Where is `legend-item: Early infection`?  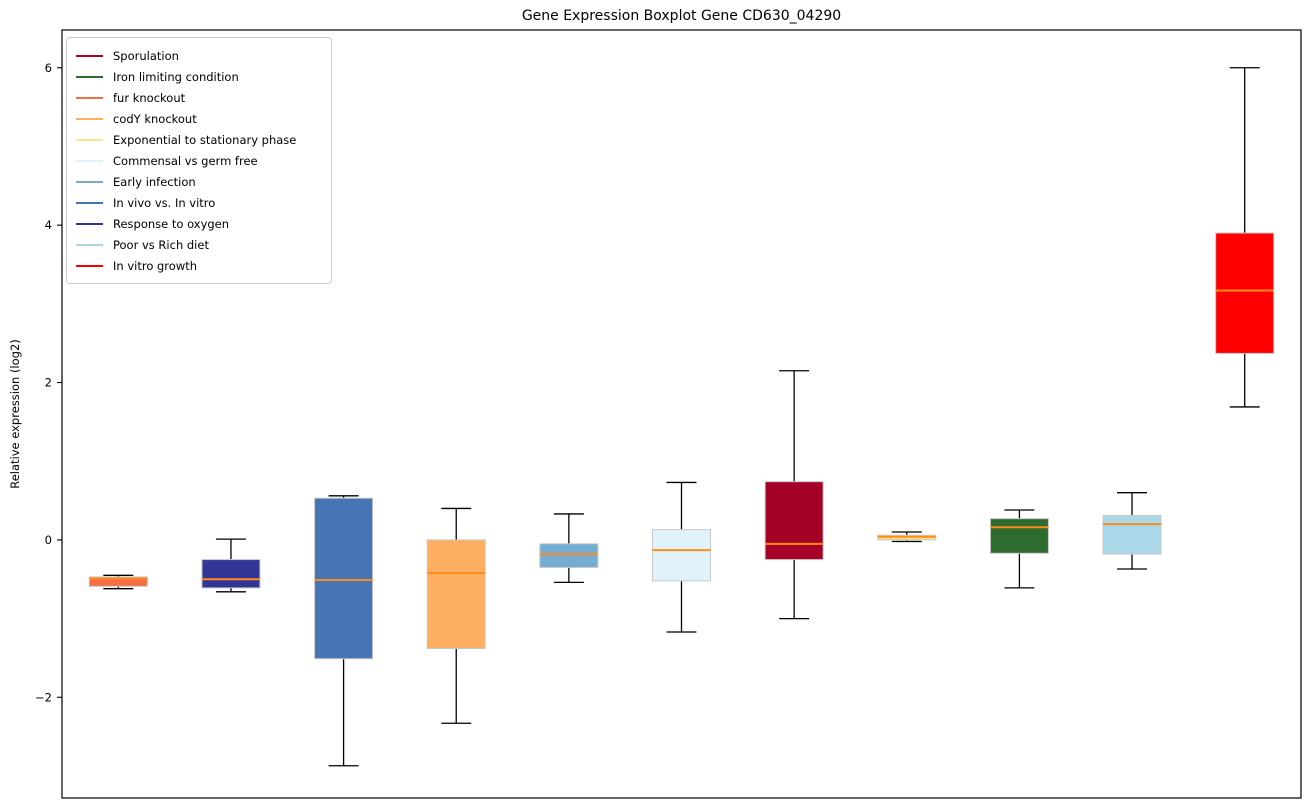
legend-item: Early infection is located at coordinates (198, 181).